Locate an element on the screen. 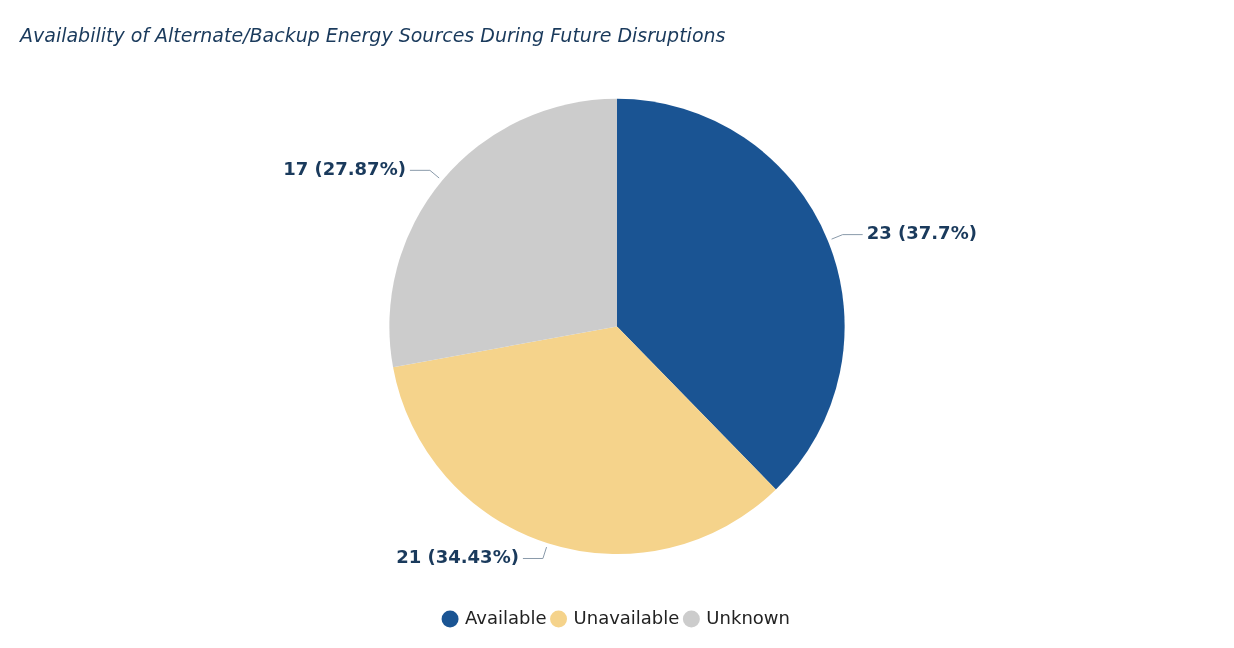  data-label: 21 (34.43%) is located at coordinates (457, 557).